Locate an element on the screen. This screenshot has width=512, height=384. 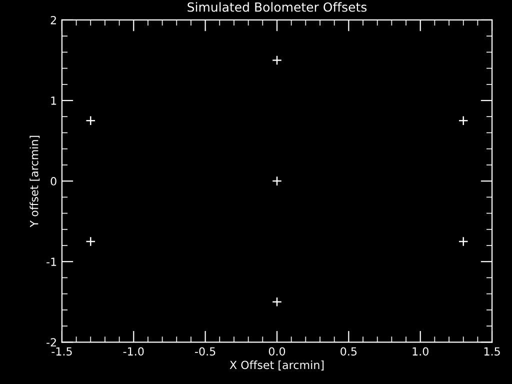
y-tick-label: -2 is located at coordinates (51, 342).